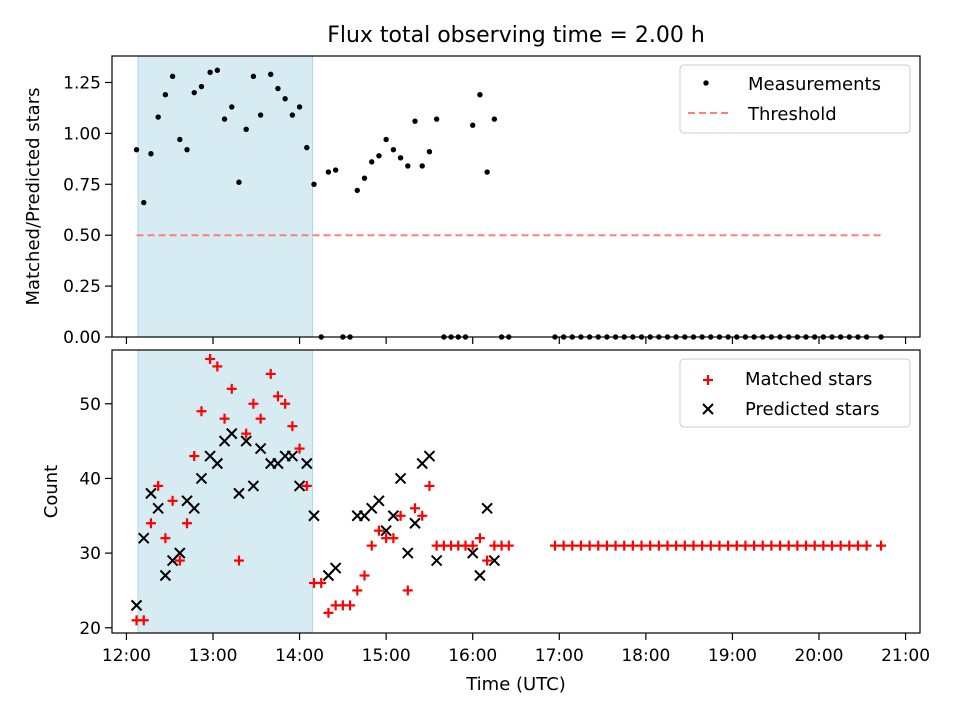 This screenshot has height=720, width=960. I want to click on x-tick-label: 12:00, so click(126, 656).